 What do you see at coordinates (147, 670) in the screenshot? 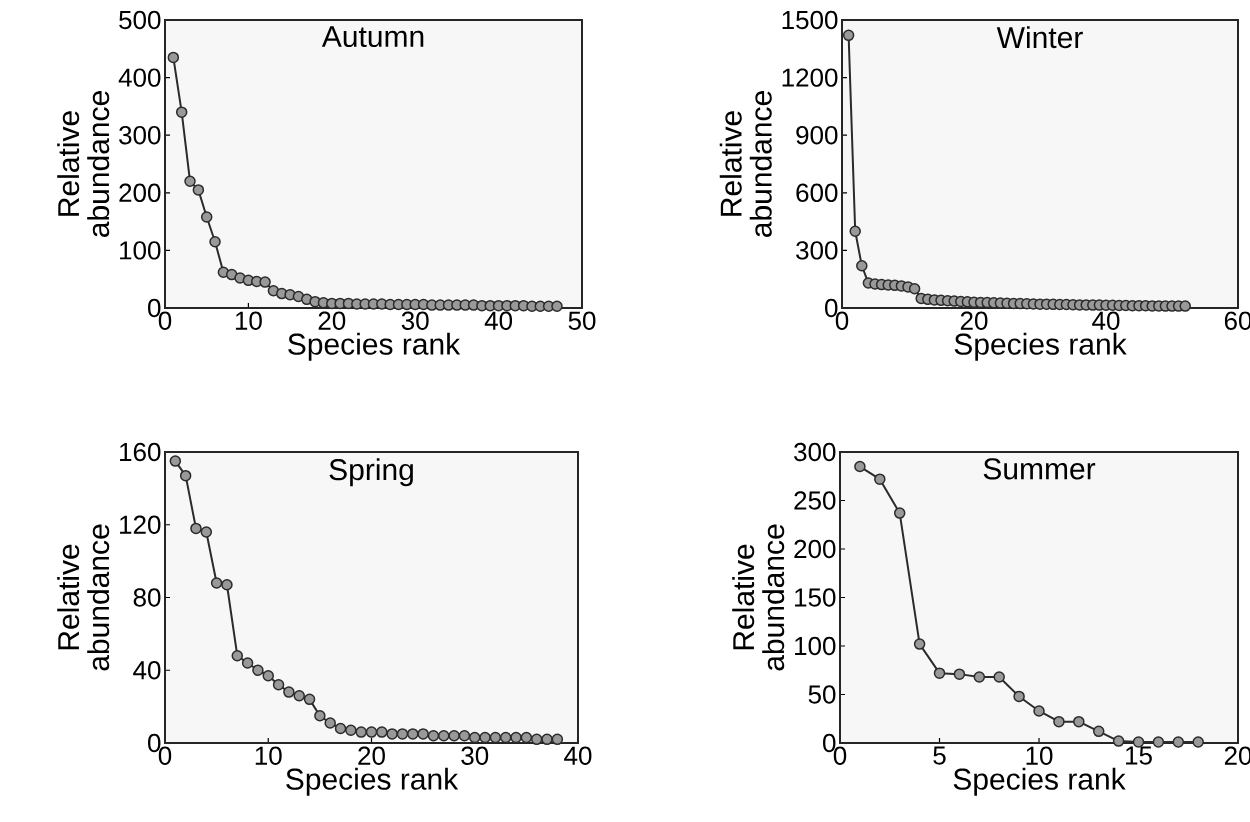
I see `y-tick-label: 40` at bounding box center [147, 670].